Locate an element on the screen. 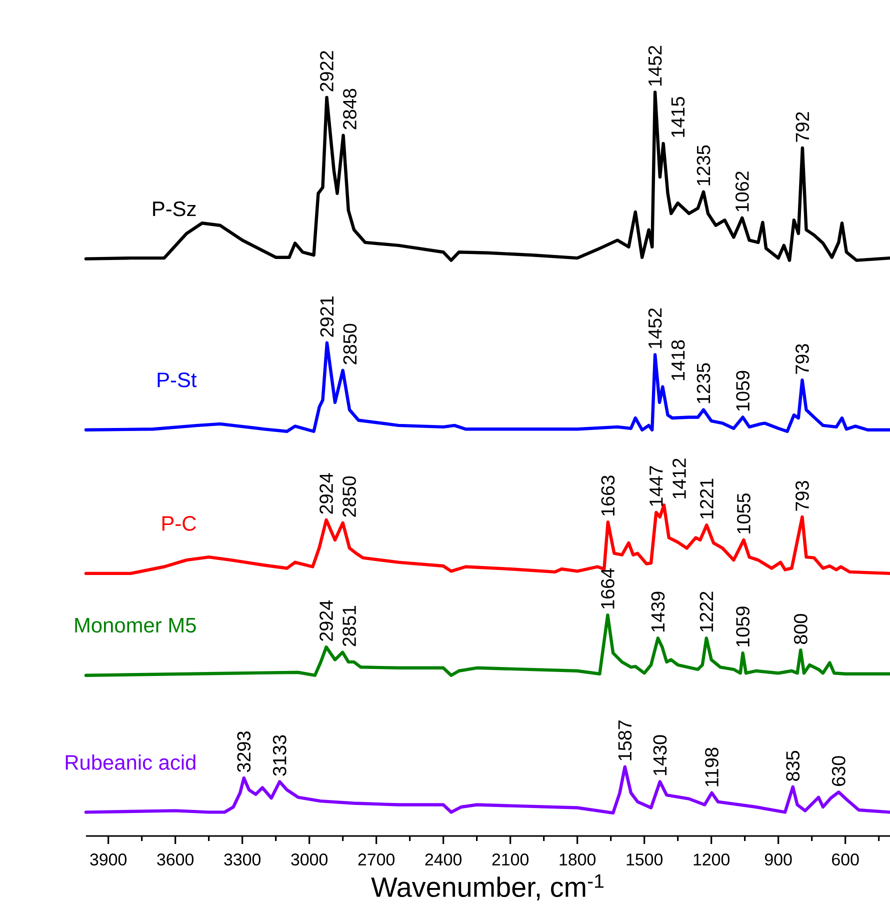 The width and height of the screenshot is (890, 917). annotation: 1198 is located at coordinates (711, 767).